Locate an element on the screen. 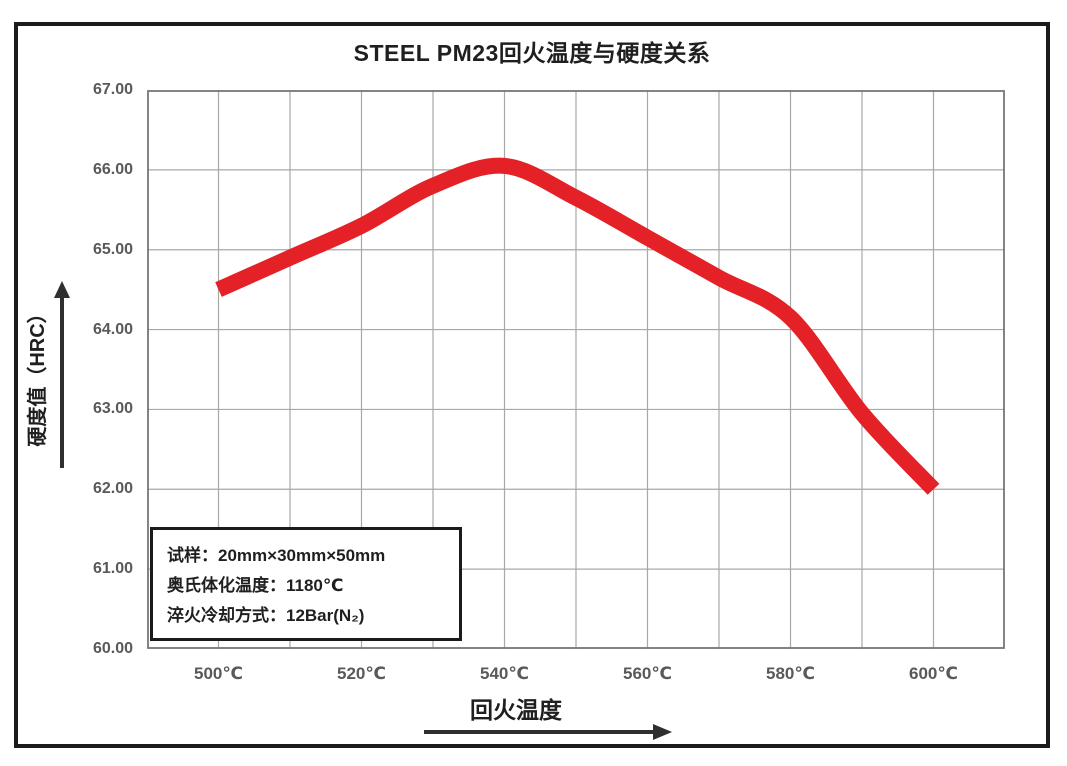  y-tick-label: 64.00 is located at coordinates (112, 329).